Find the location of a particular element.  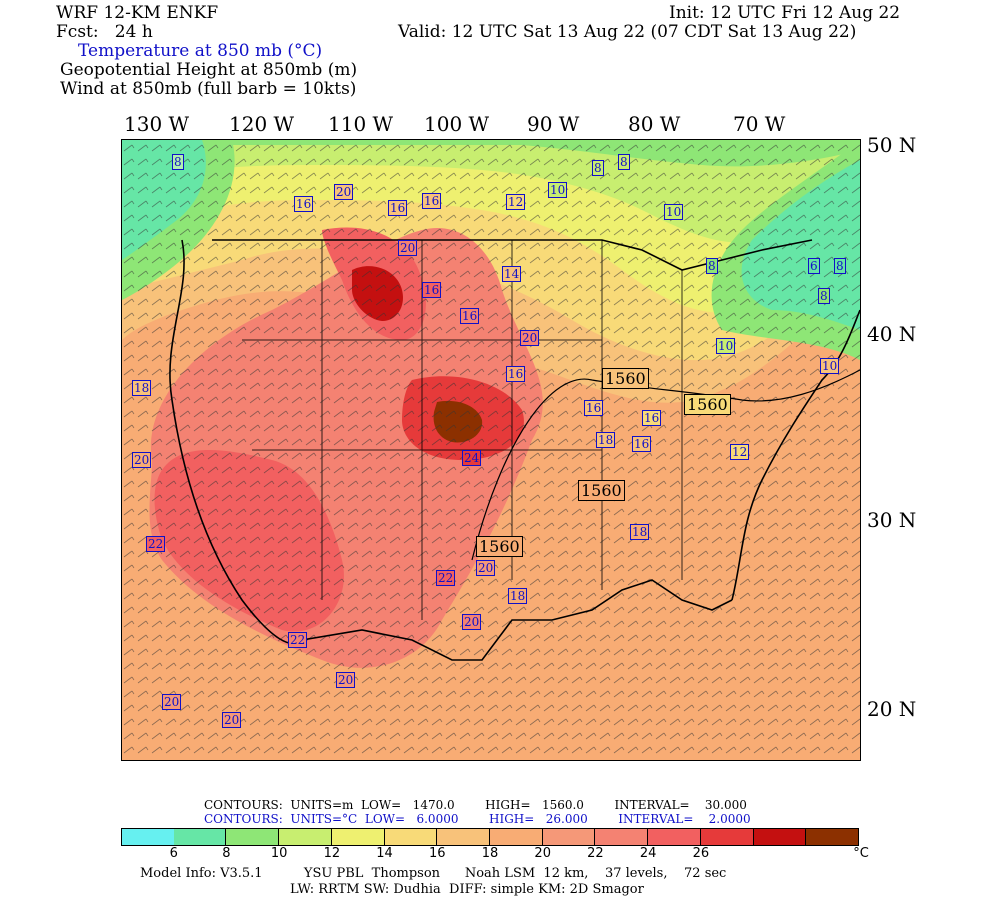

east-coast is located at coordinates (795, 455).